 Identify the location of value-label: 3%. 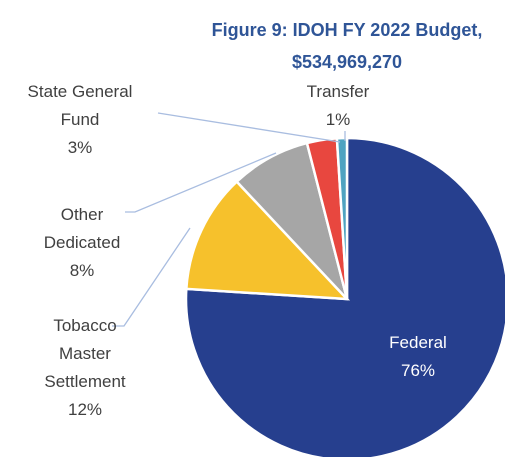
(80, 147).